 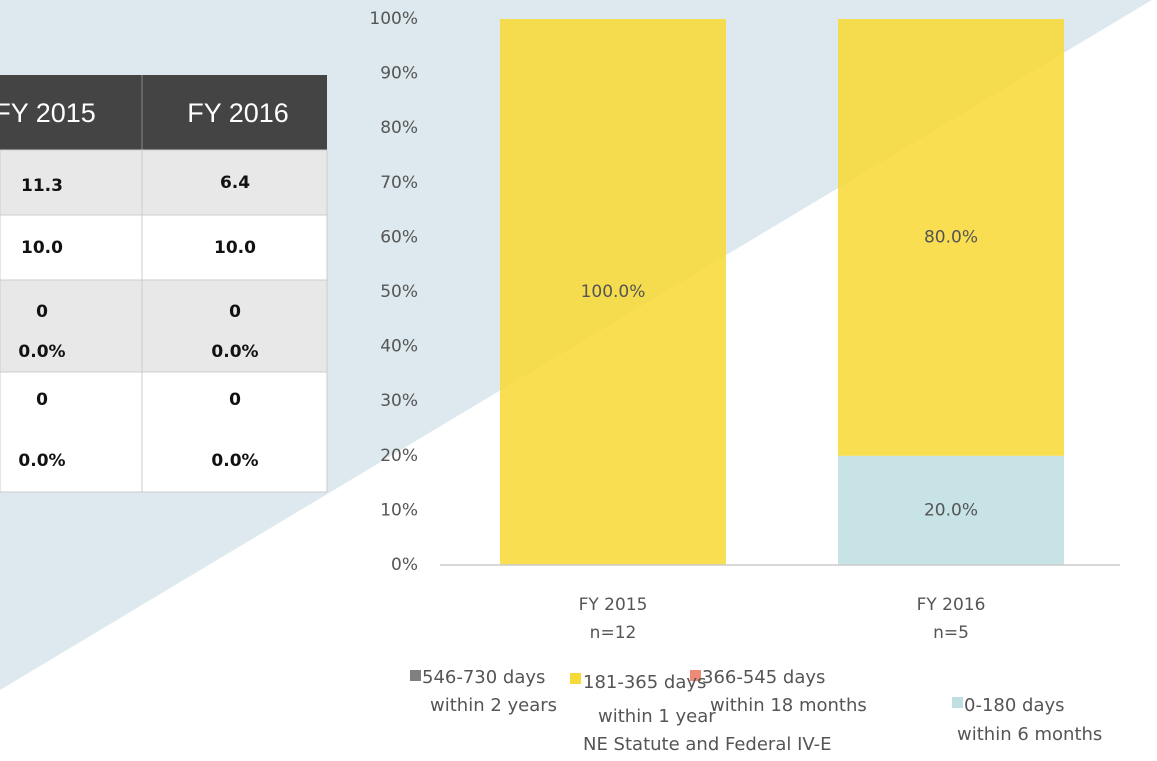 What do you see at coordinates (613, 633) in the screenshot?
I see `x-tick-note: n=12` at bounding box center [613, 633].